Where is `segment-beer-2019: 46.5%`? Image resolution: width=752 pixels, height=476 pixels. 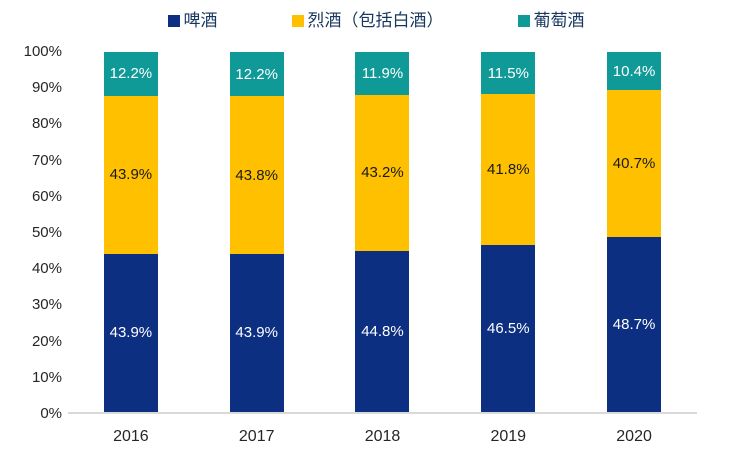
segment-beer-2019: 46.5% is located at coordinates (508, 328).